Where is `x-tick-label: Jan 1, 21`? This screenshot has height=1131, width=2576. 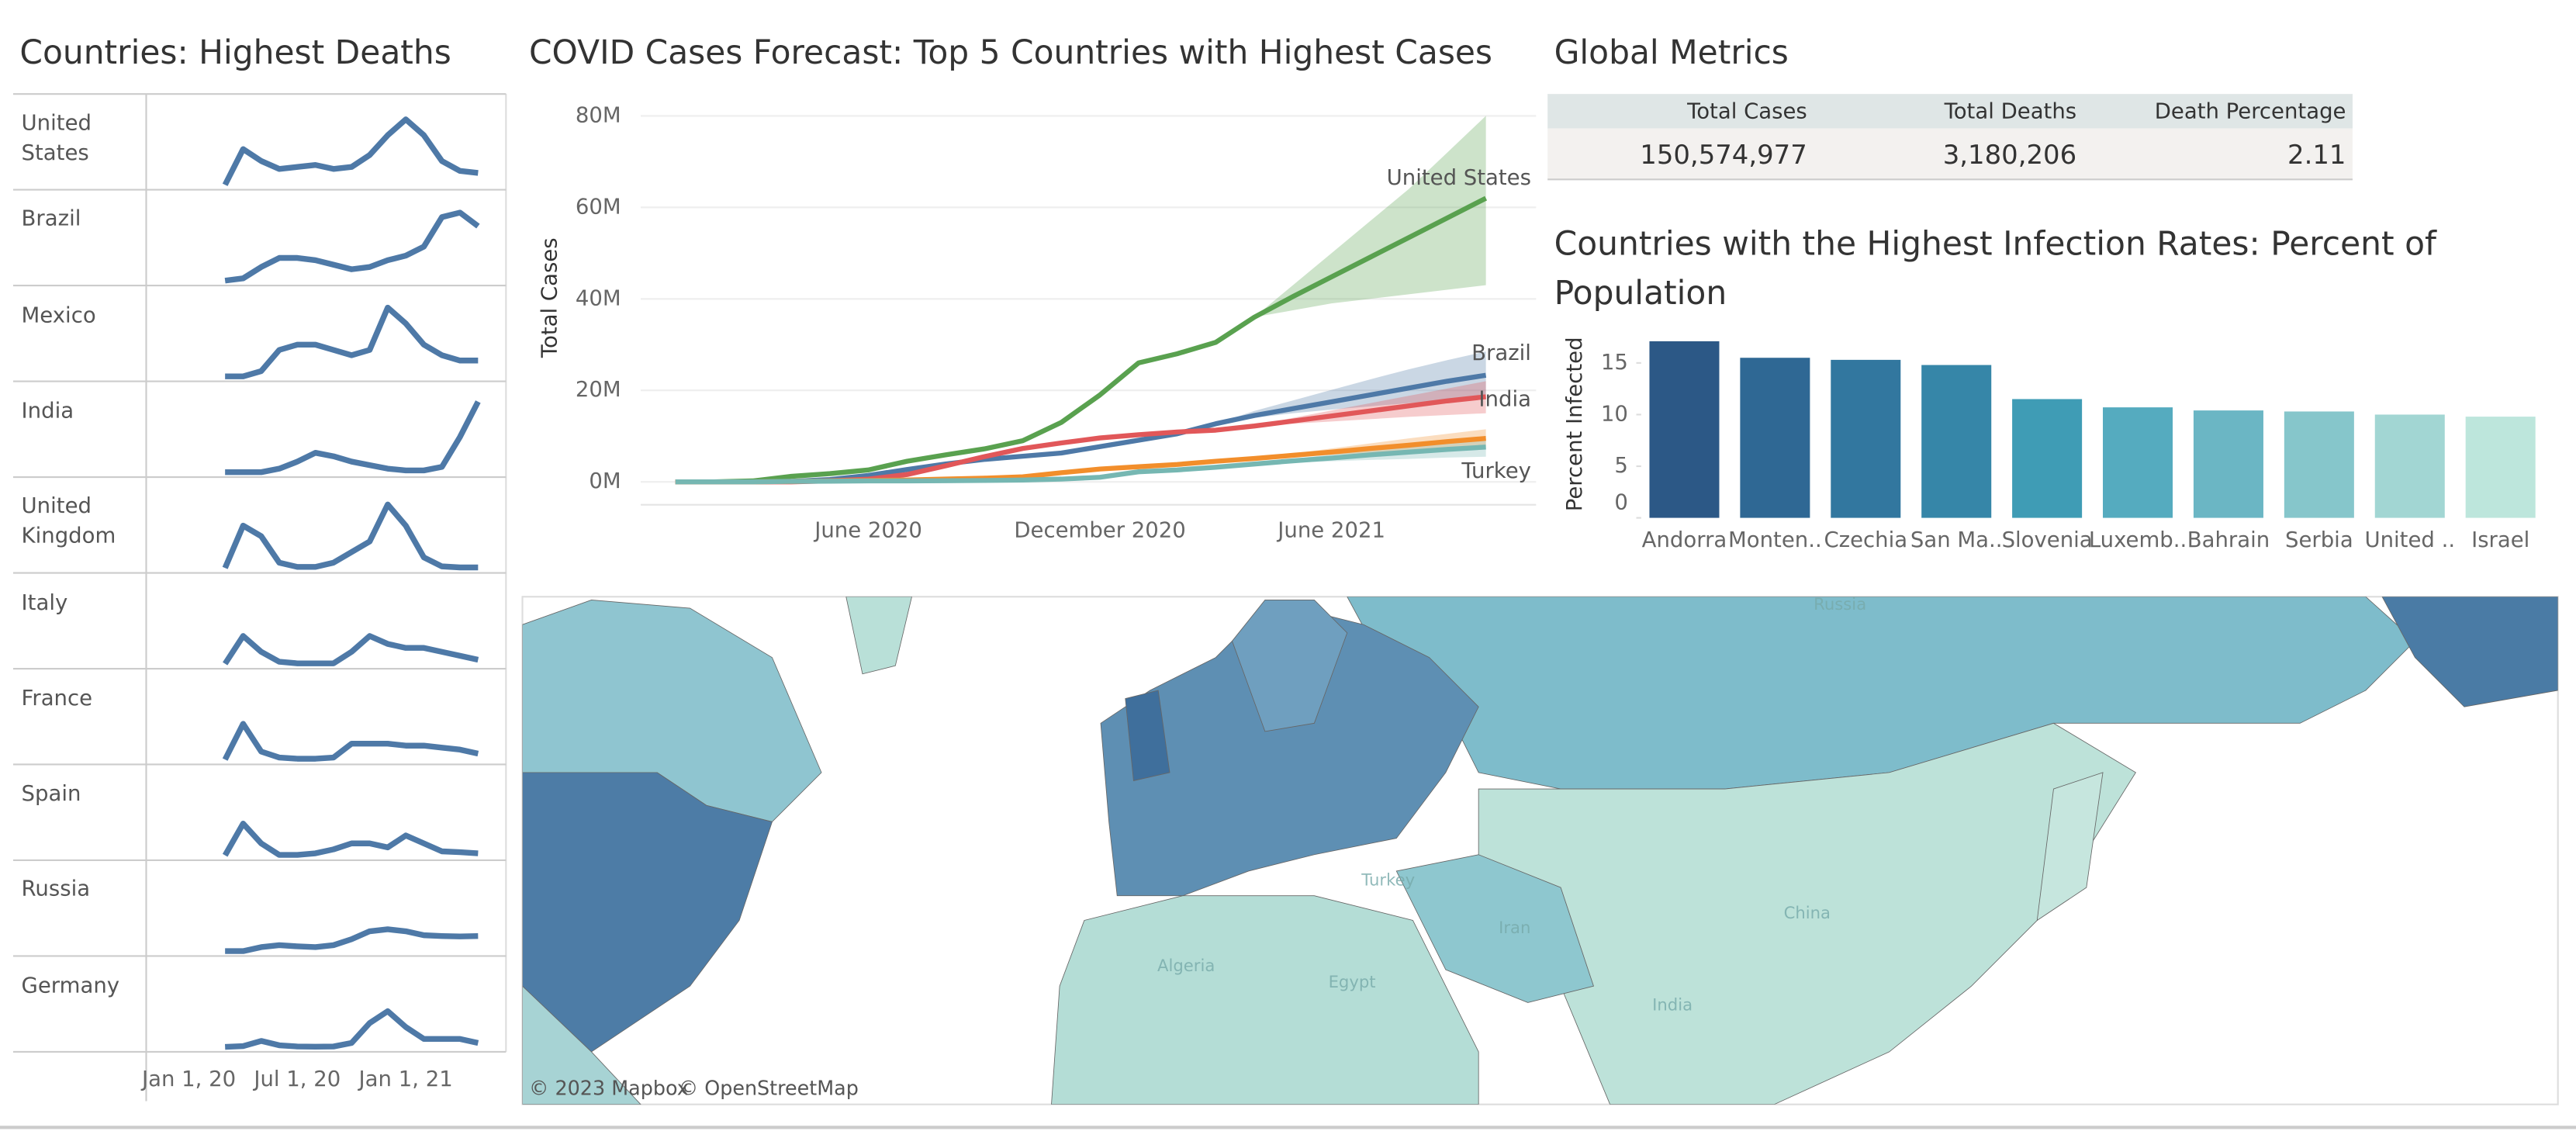 x-tick-label: Jan 1, 21 is located at coordinates (405, 1079).